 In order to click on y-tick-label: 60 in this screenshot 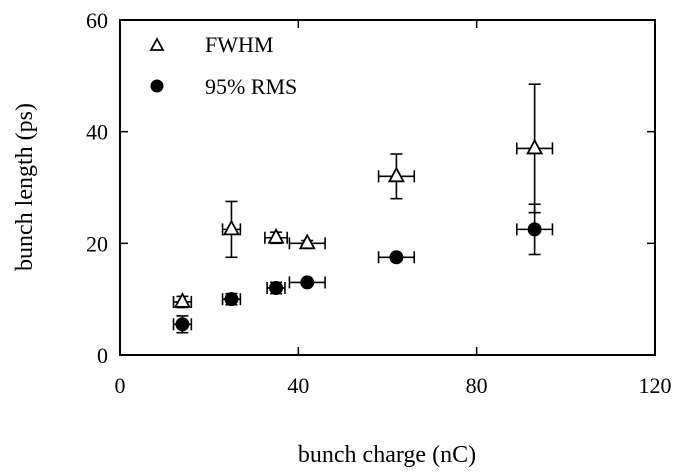, I will do `click(97, 20)`.